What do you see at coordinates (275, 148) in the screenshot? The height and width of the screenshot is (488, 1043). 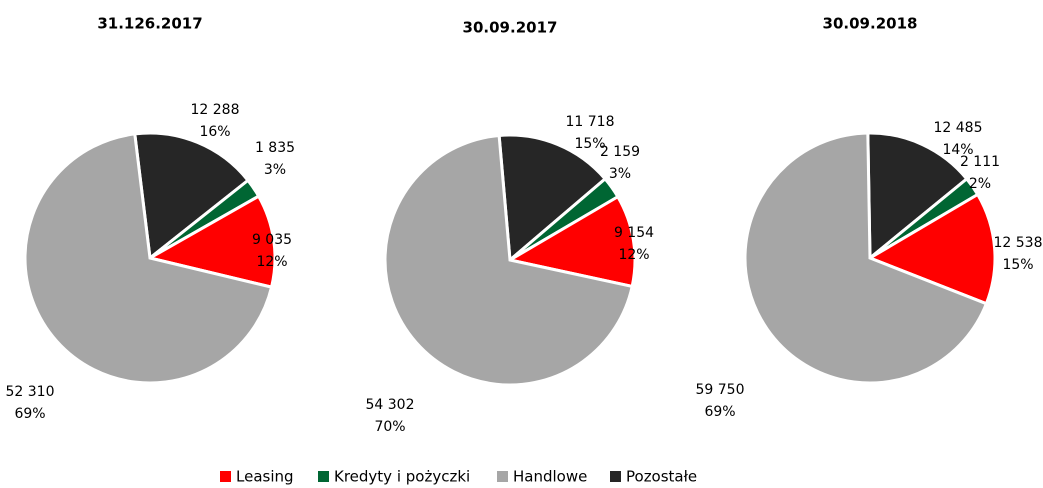 I see `value-label: 1 835` at bounding box center [275, 148].